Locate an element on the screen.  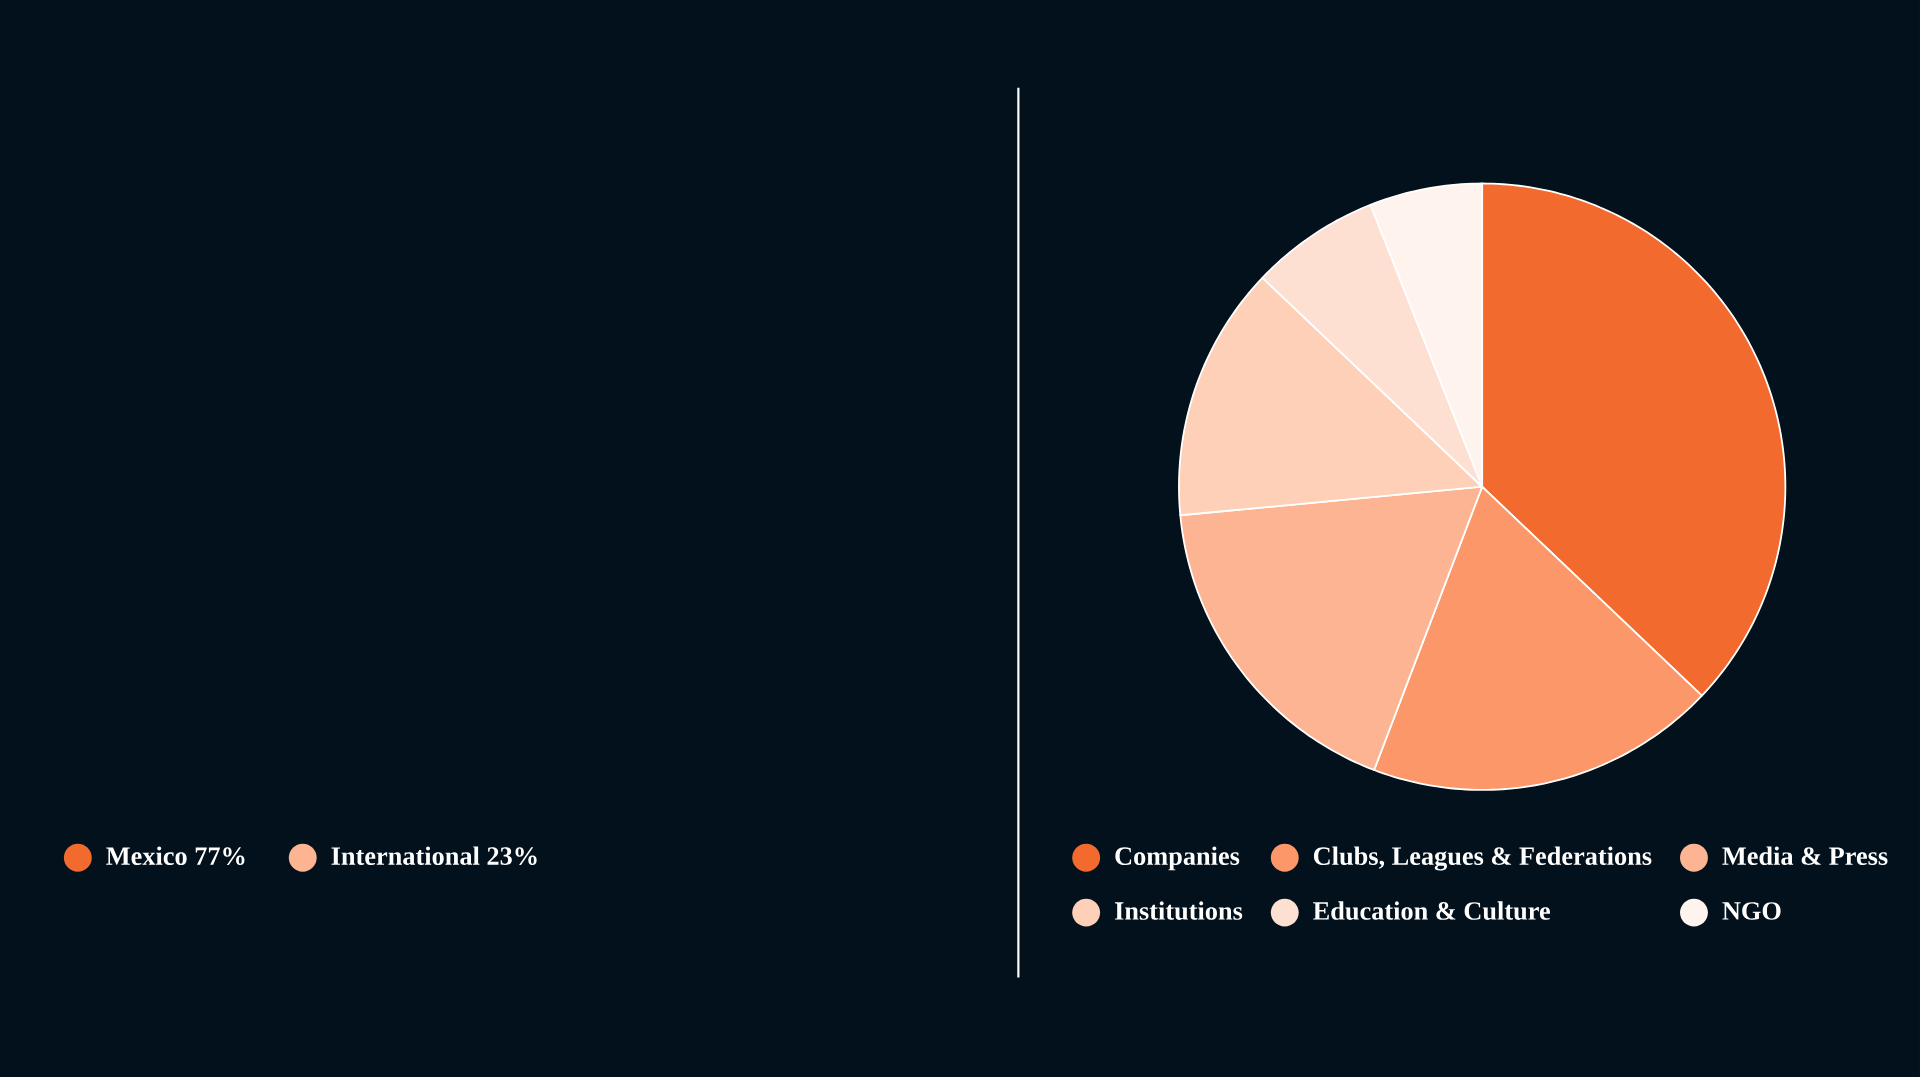
legend-label: Education & Culture is located at coordinates (1431, 910).